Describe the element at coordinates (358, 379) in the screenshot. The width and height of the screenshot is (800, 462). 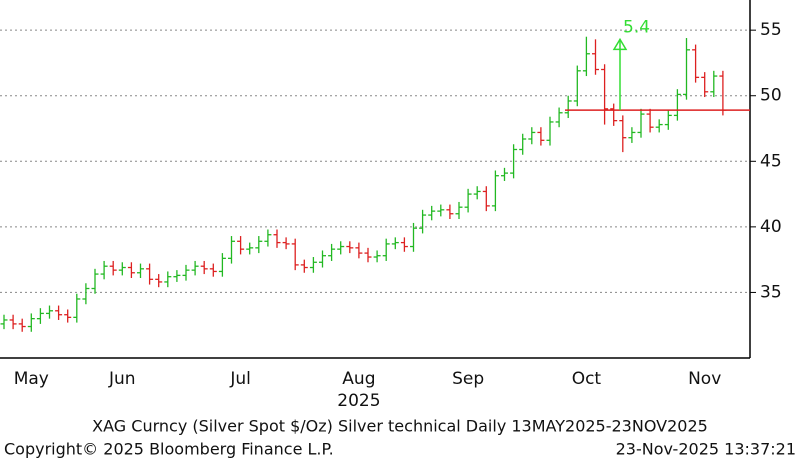
I see `x-tick-label: Aug` at that location.